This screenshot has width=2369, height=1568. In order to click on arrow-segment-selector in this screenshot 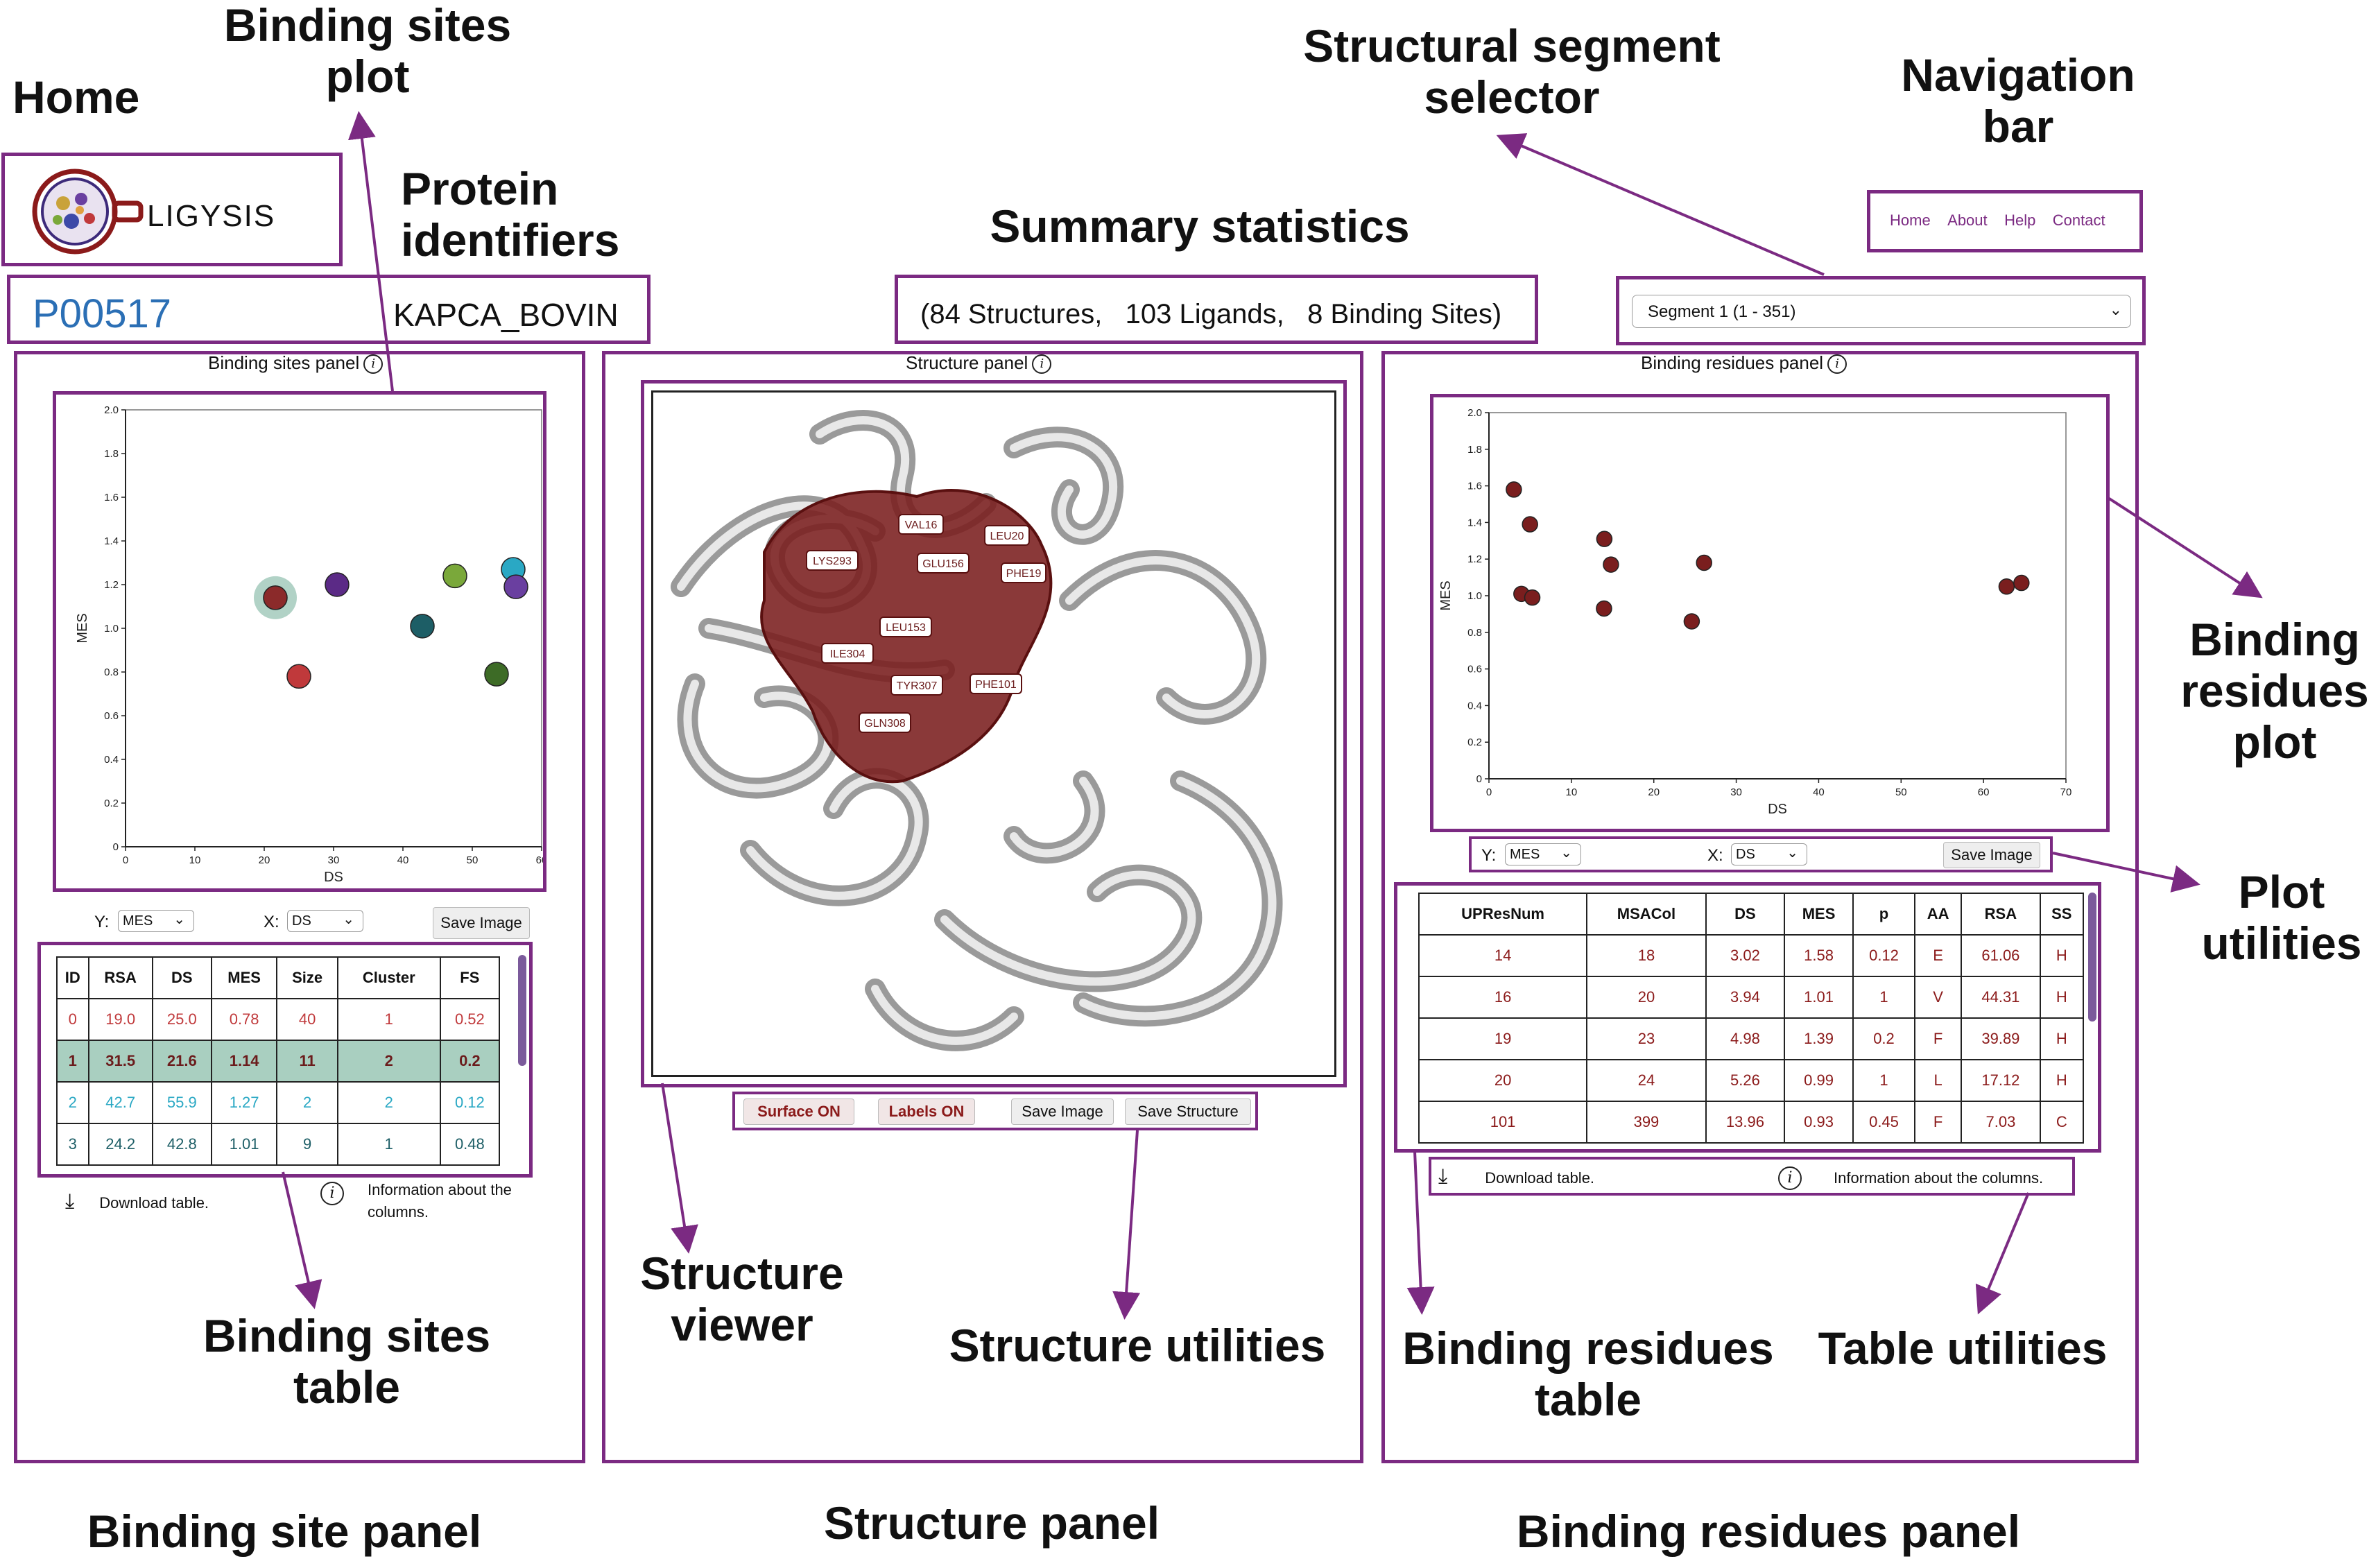, I will do `click(1660, 205)`.